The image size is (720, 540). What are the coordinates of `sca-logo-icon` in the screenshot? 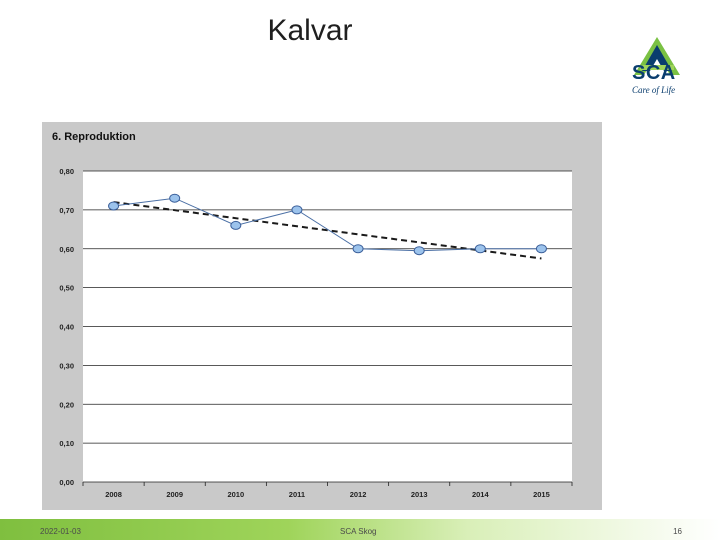 It's located at (657, 56).